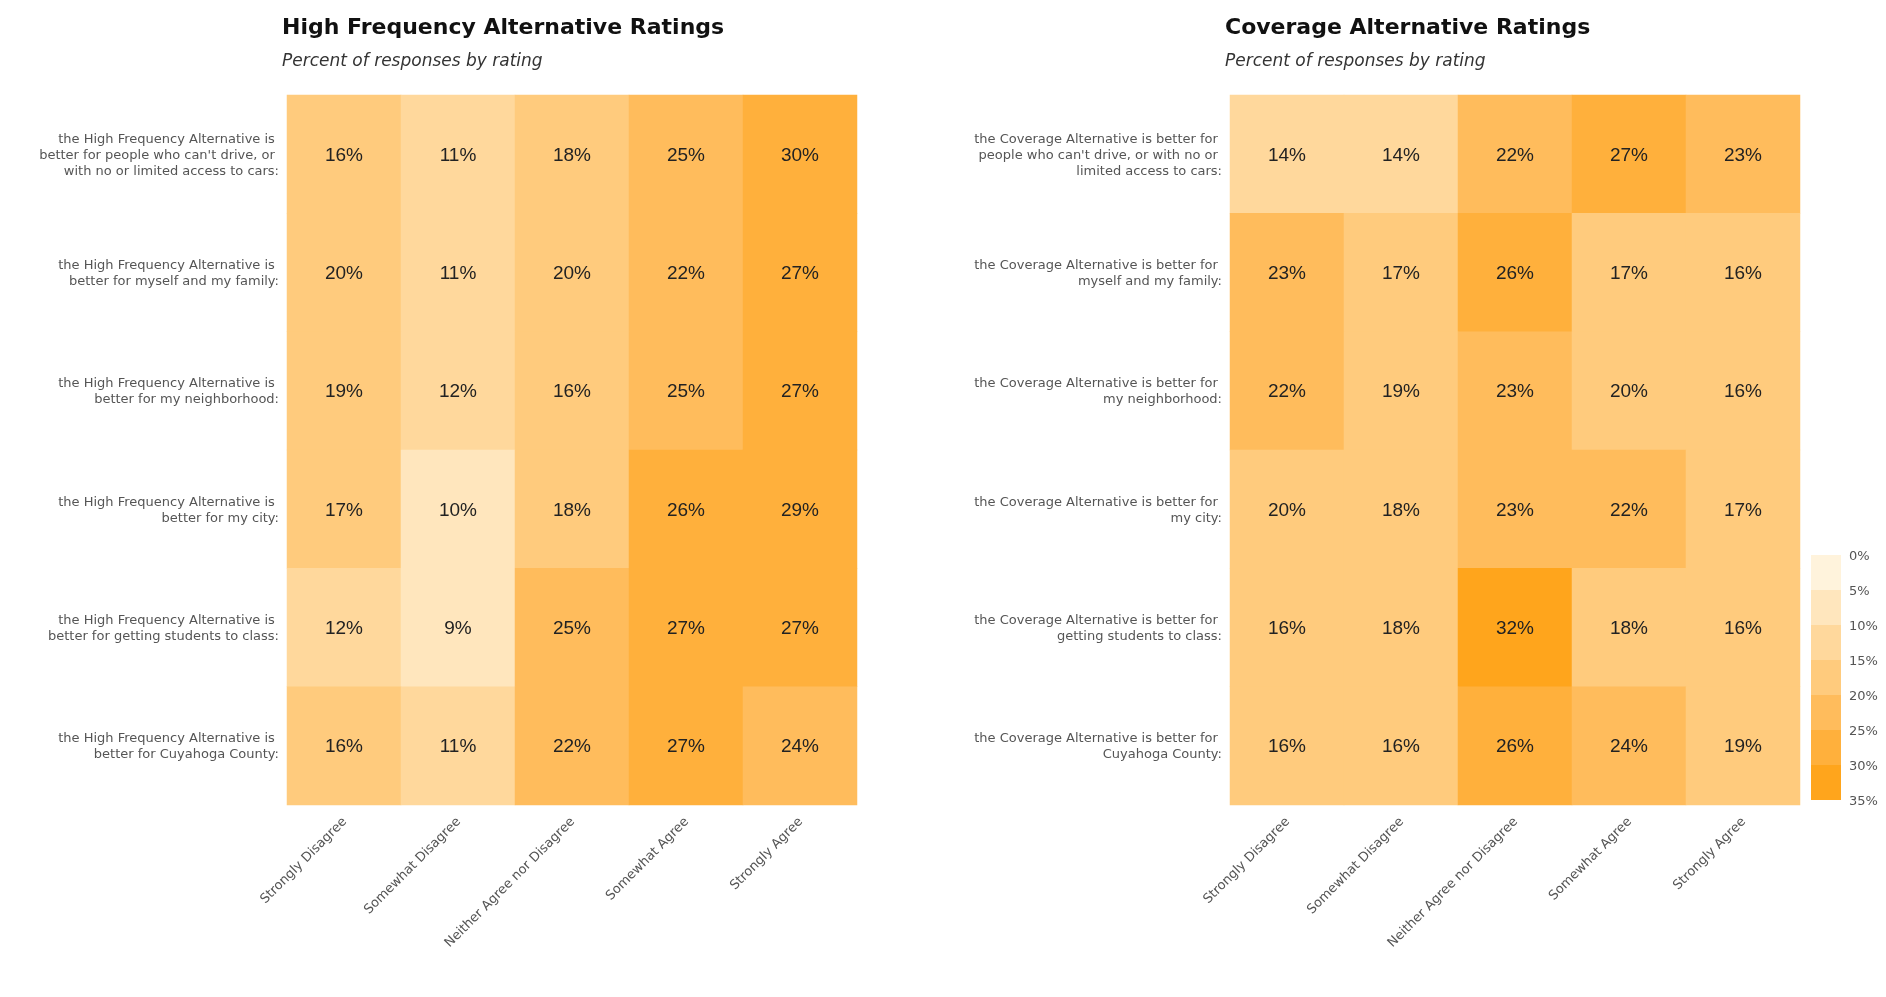 The image size is (1886, 997). I want to click on y-tick-label: the Coverage Alternative is better for myself and my family:, so click(1098, 272).